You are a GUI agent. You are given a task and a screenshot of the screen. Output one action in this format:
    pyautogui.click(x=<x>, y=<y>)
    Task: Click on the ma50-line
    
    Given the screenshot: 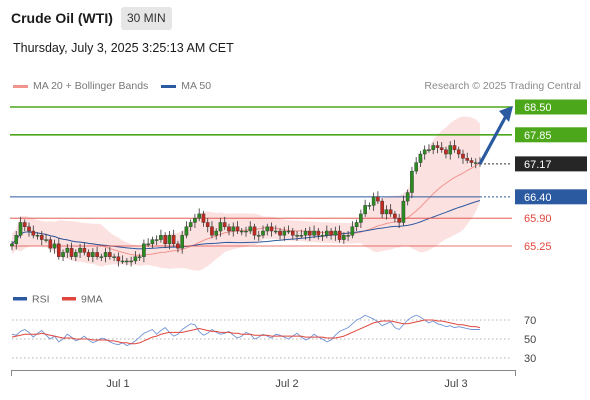 What is the action you would take?
    pyautogui.click(x=246, y=225)
    